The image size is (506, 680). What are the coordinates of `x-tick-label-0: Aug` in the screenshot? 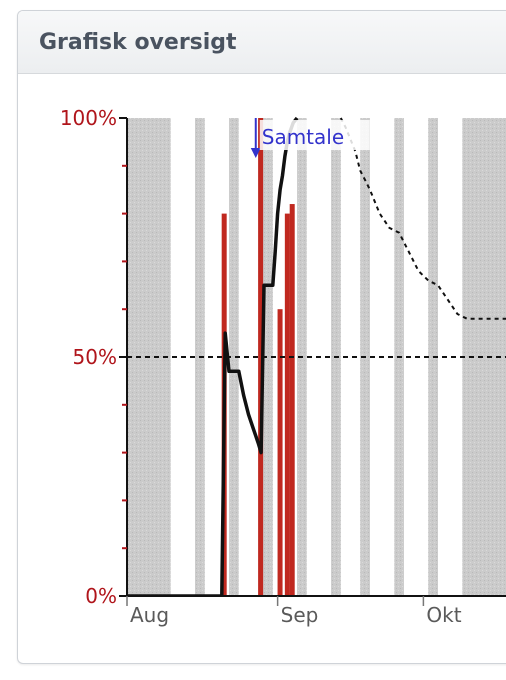 It's located at (149, 615).